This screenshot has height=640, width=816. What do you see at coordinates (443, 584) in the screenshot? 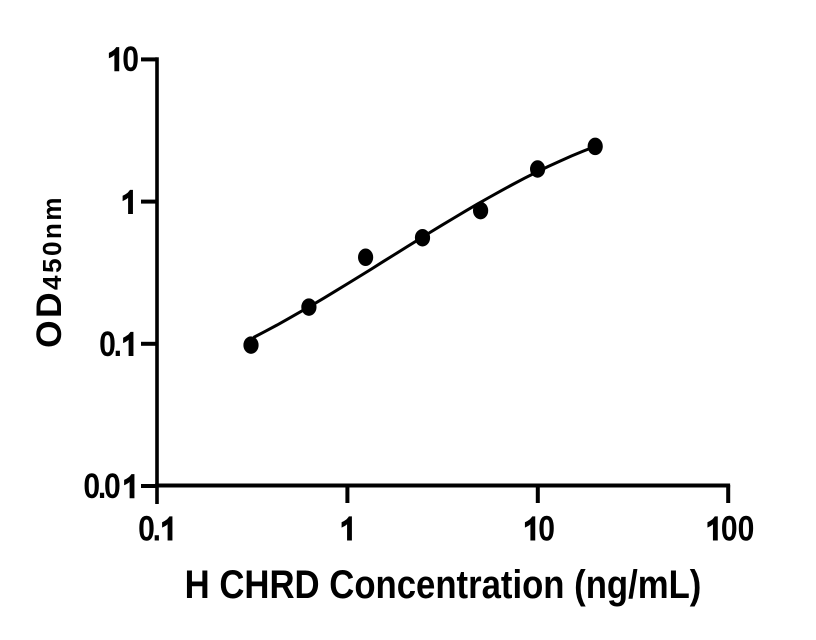
I see `svg-text: H CHRD Concentration (ng/mL)` at bounding box center [443, 584].